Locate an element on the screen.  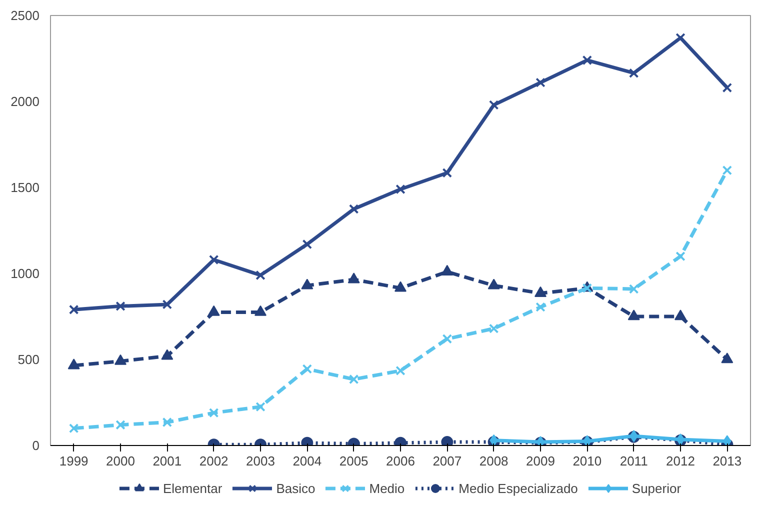
y-tick-label: 2500 is located at coordinates (25, 15).